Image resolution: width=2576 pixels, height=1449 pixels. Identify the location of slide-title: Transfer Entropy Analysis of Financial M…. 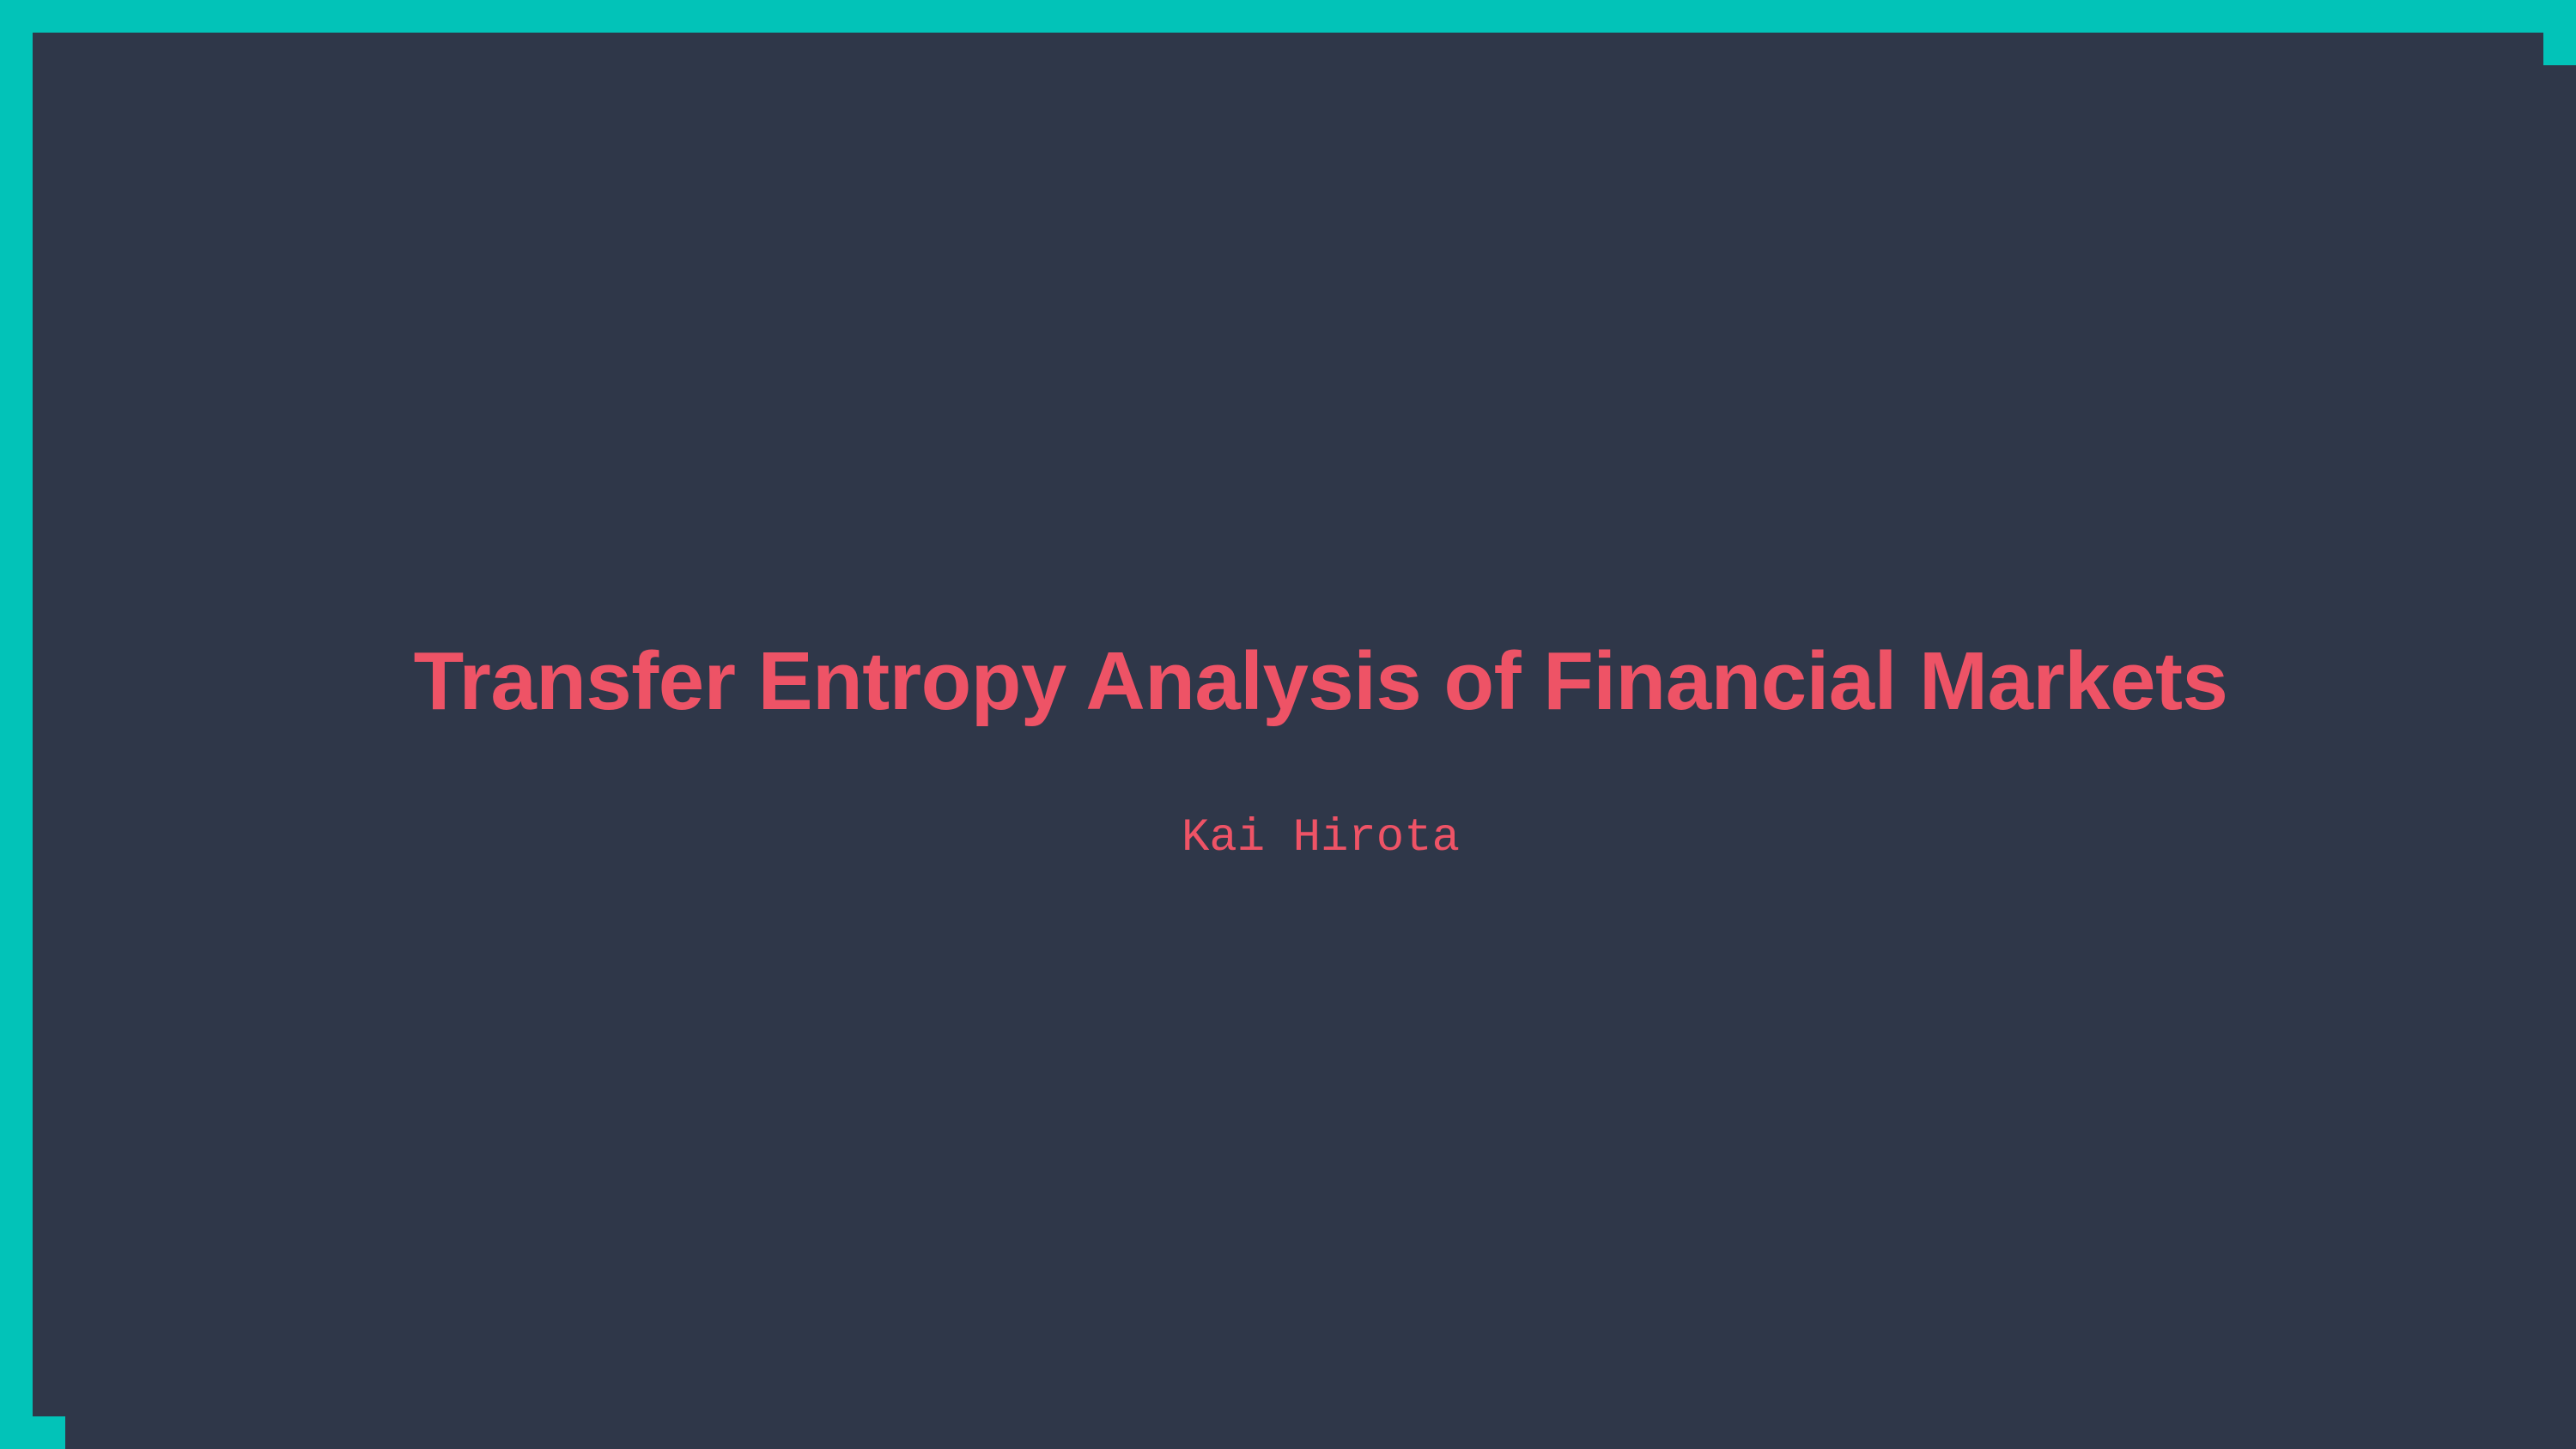
(1320, 681).